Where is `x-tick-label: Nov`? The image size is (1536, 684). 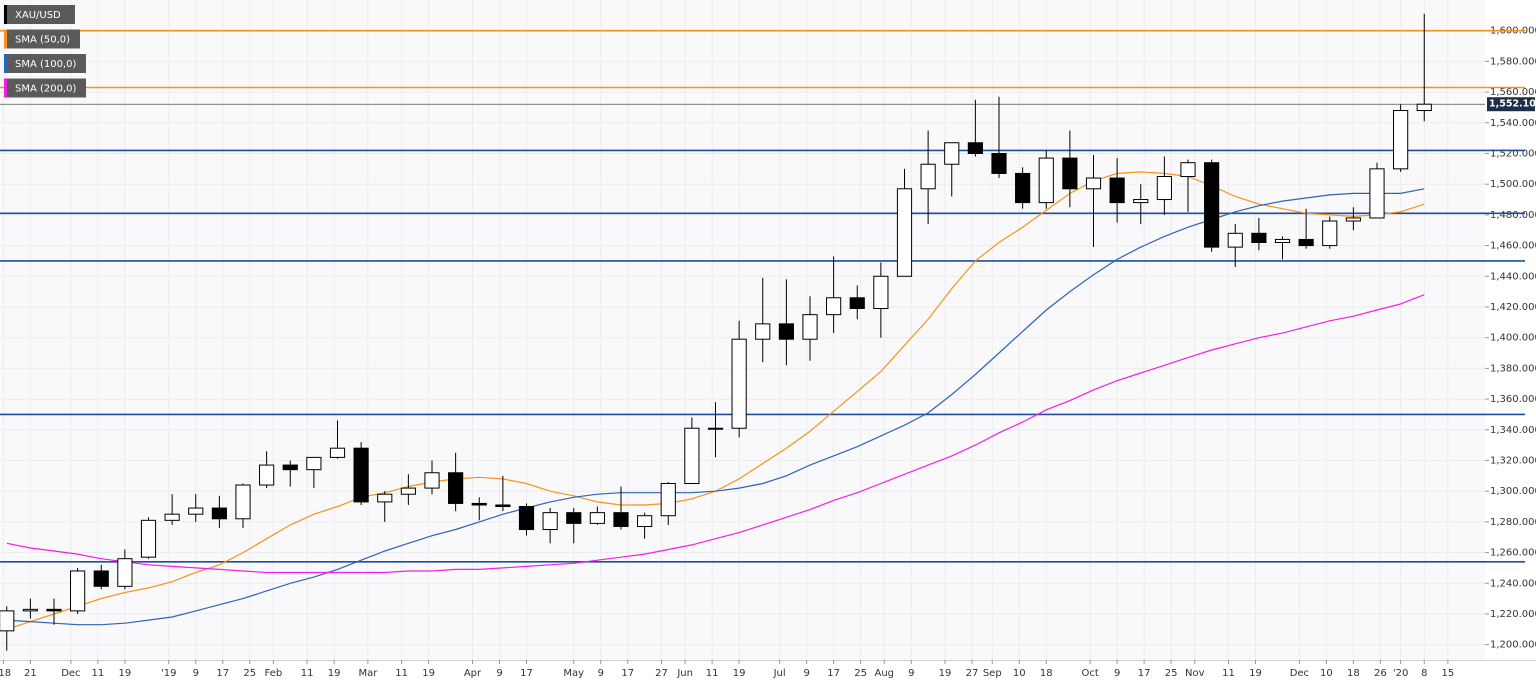 x-tick-label: Nov is located at coordinates (1195, 673).